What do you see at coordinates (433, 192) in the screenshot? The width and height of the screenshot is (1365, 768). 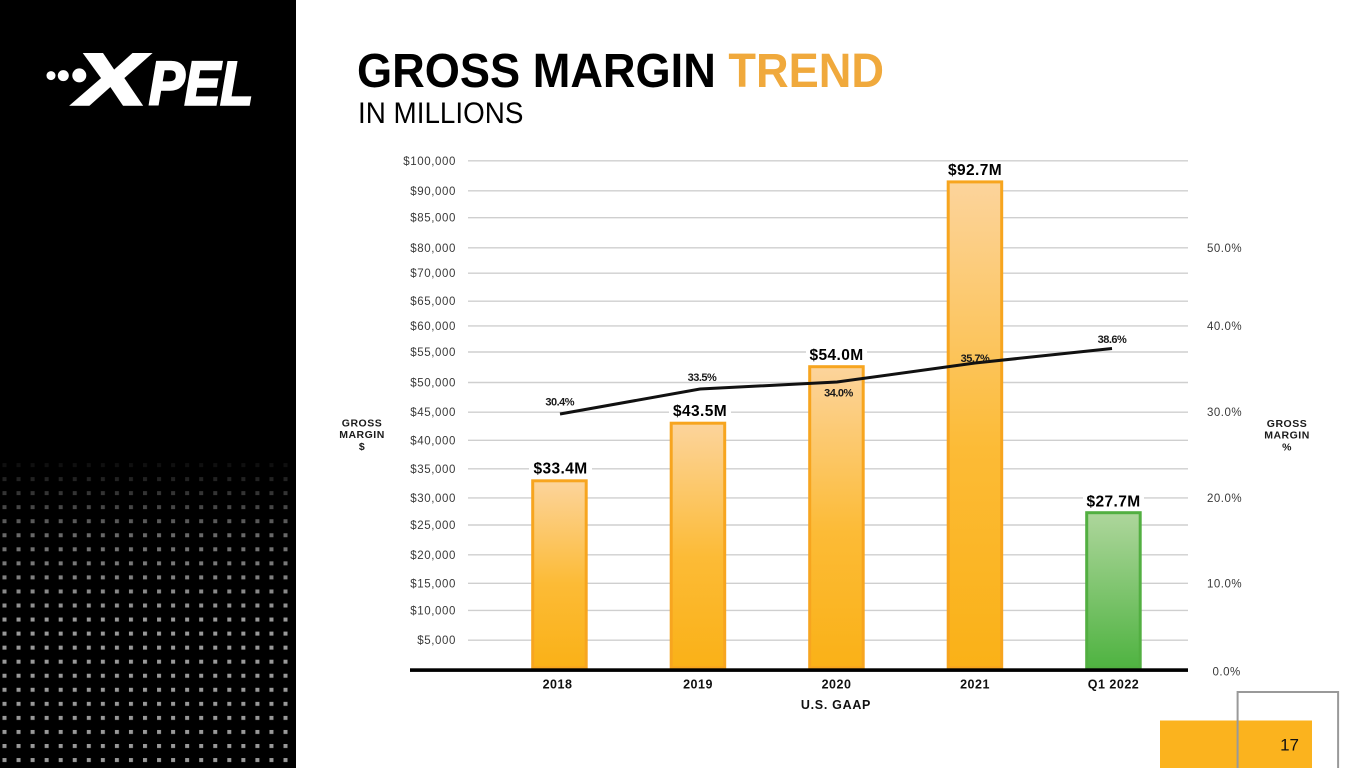 I see `svg-text: $90,000` at bounding box center [433, 192].